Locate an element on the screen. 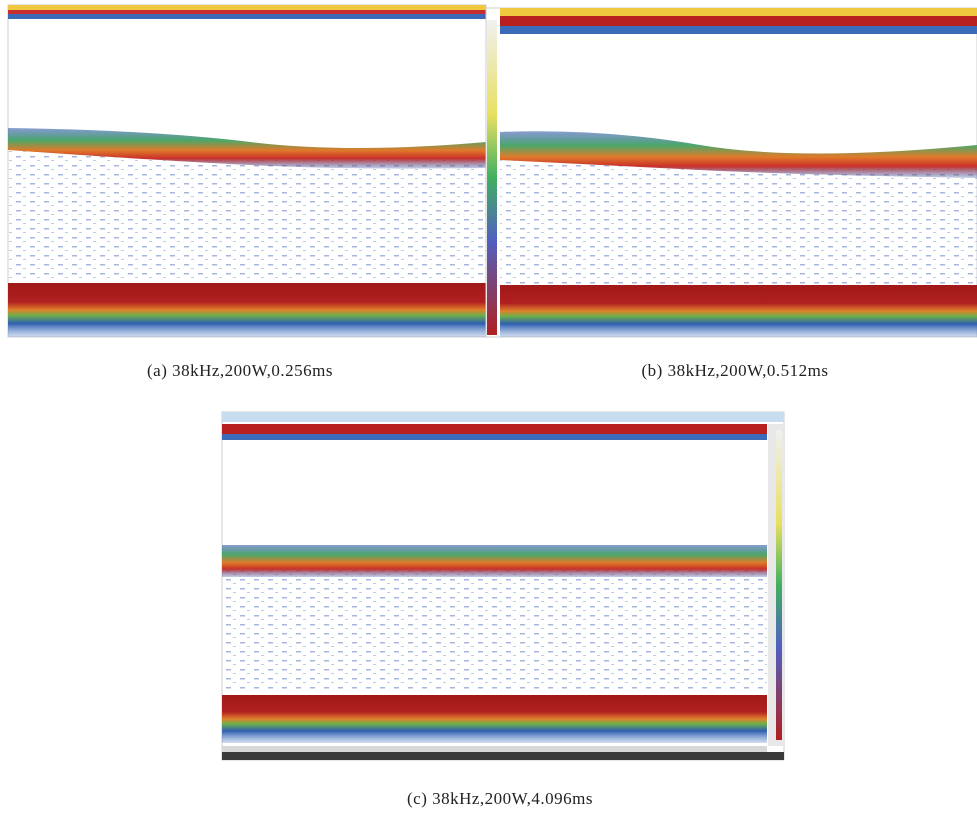  caption: (b) 38kHz,200W,0.512ms is located at coordinates (735, 370).